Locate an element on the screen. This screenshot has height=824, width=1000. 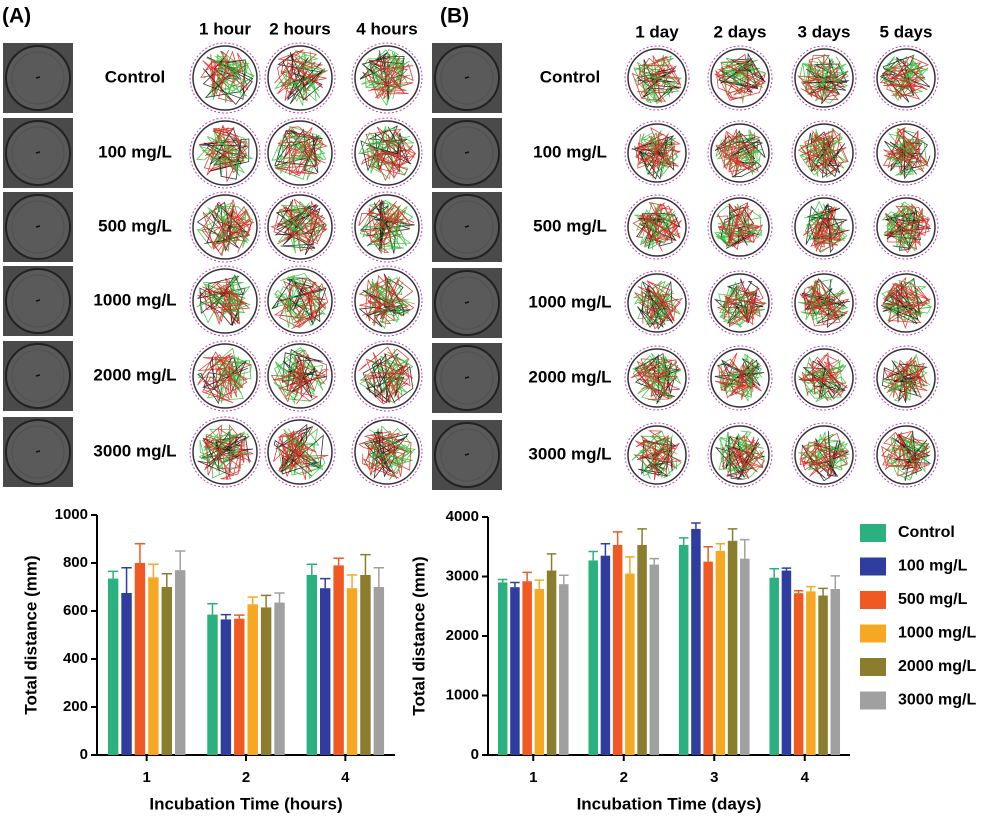
column-header: 1 hour is located at coordinates (225, 28).